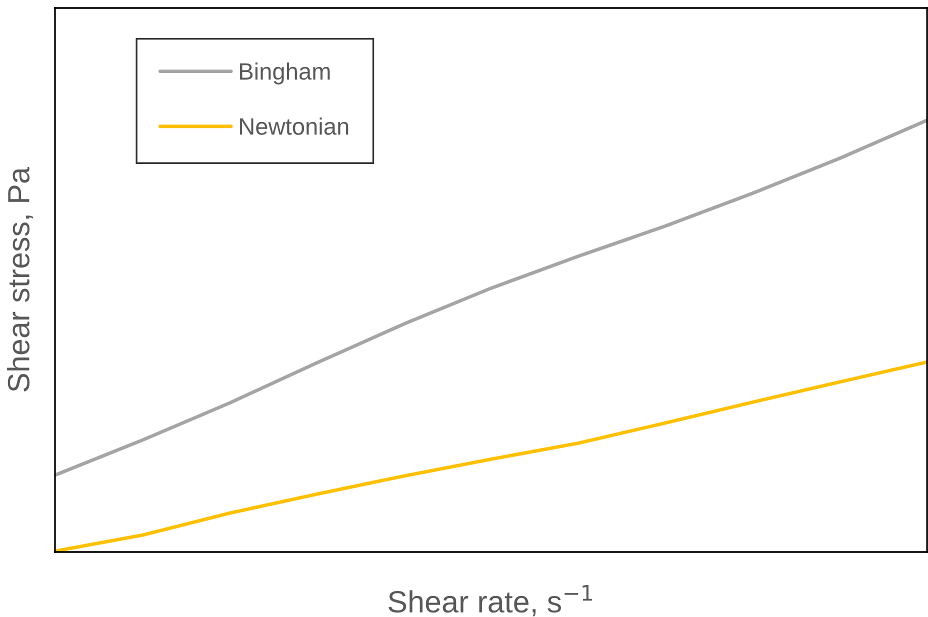  I want to click on legend-label: Bingham, so click(285, 73).